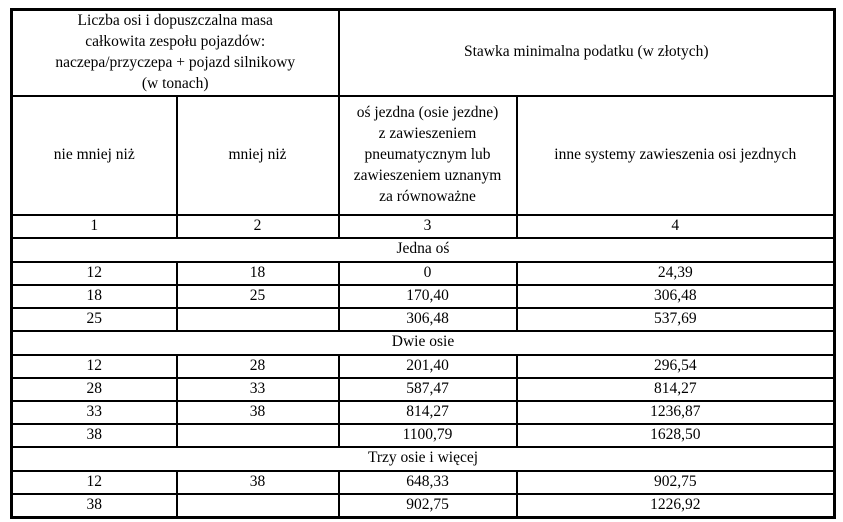  Describe the element at coordinates (175, 62) in the screenshot. I see `group-header-line: naczepa/przyczepa + pojazd silnikowy` at that location.